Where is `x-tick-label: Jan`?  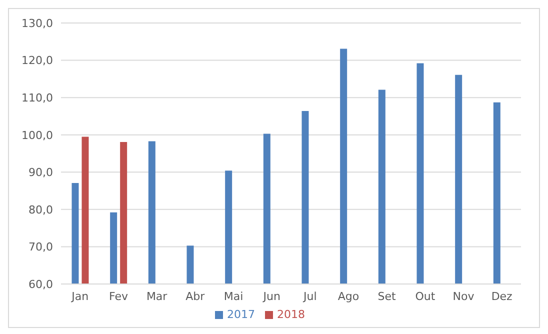 x-tick-label: Jan is located at coordinates (79, 296).